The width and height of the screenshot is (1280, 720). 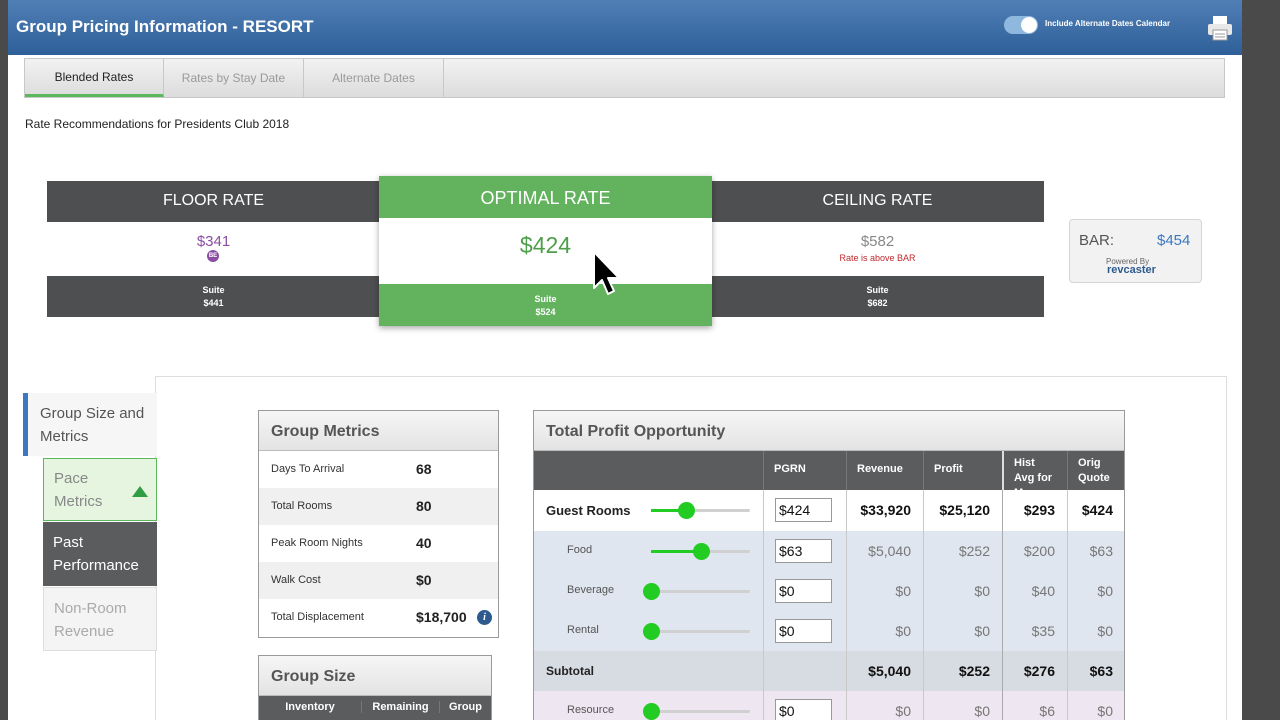 I want to click on floor-rate-title: FLOOR RATE, so click(x=213, y=201).